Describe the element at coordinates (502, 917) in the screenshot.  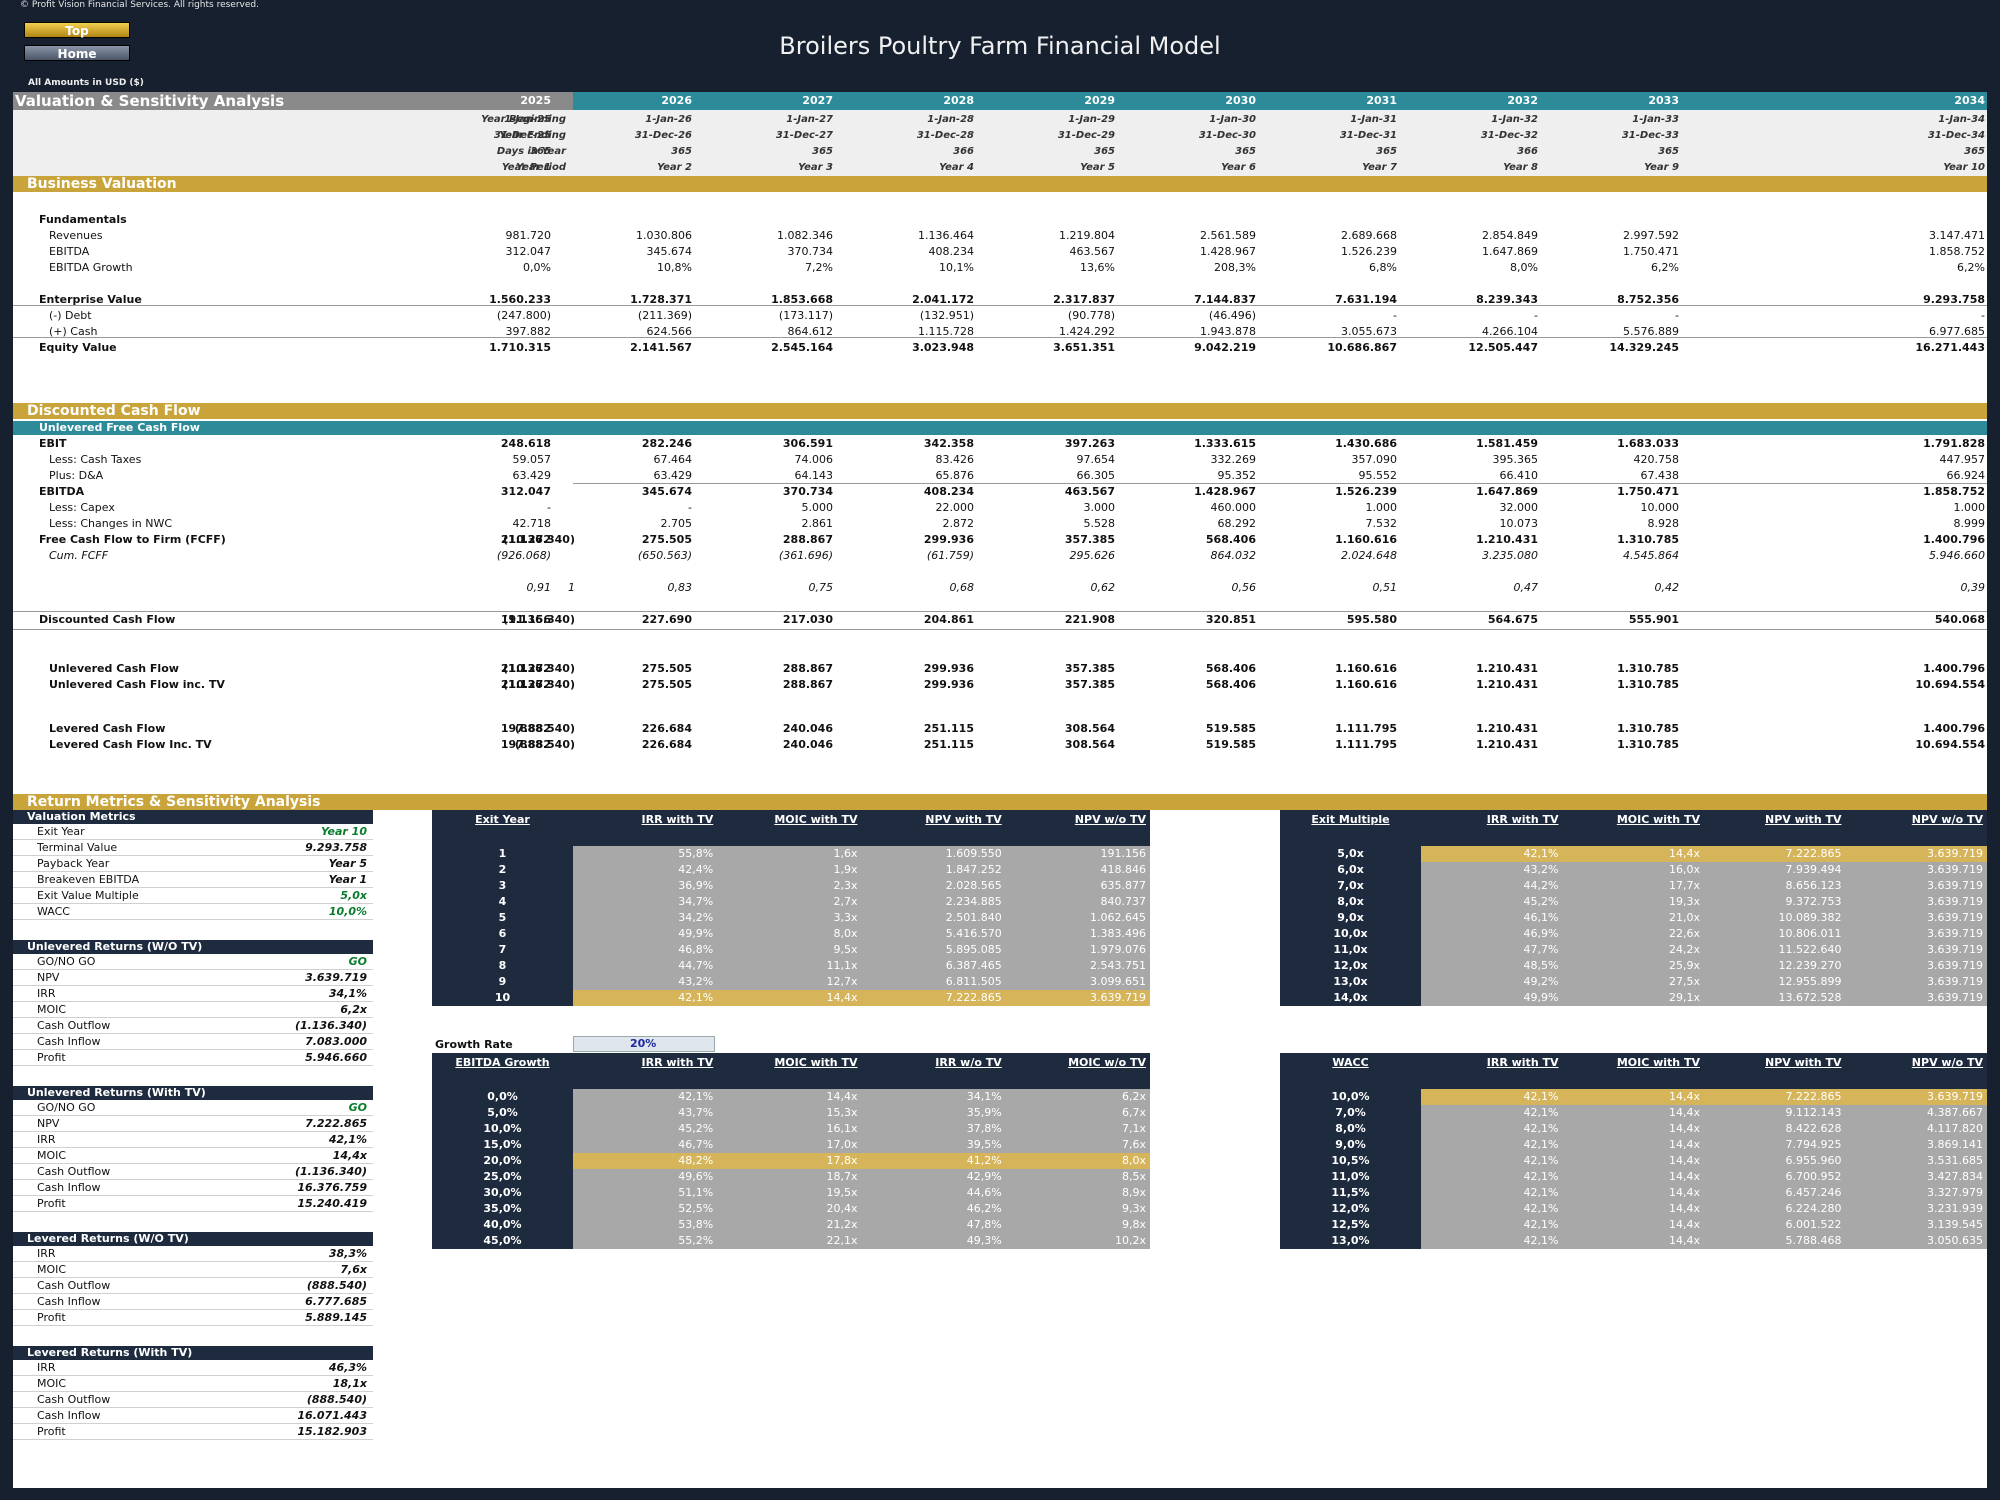
I see `row-input: 5` at that location.